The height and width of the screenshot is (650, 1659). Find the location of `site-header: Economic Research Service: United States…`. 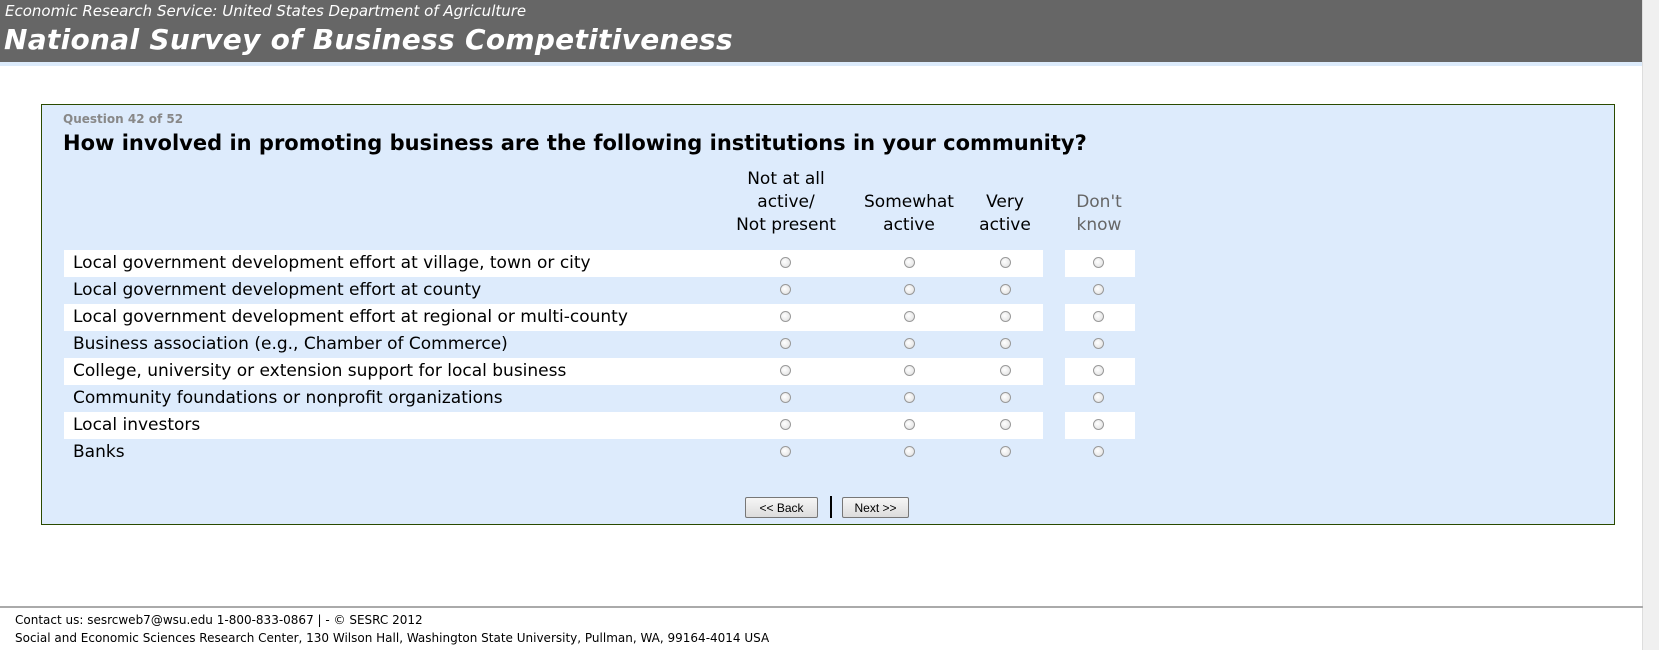

site-header: Economic Research Service: United States… is located at coordinates (821, 31).